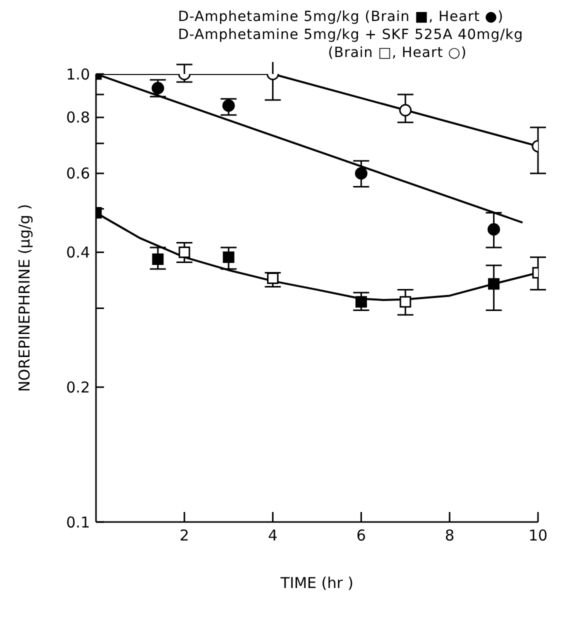 The image size is (577, 626). Describe the element at coordinates (78, 173) in the screenshot. I see `y-tick-label: 0.6` at that location.